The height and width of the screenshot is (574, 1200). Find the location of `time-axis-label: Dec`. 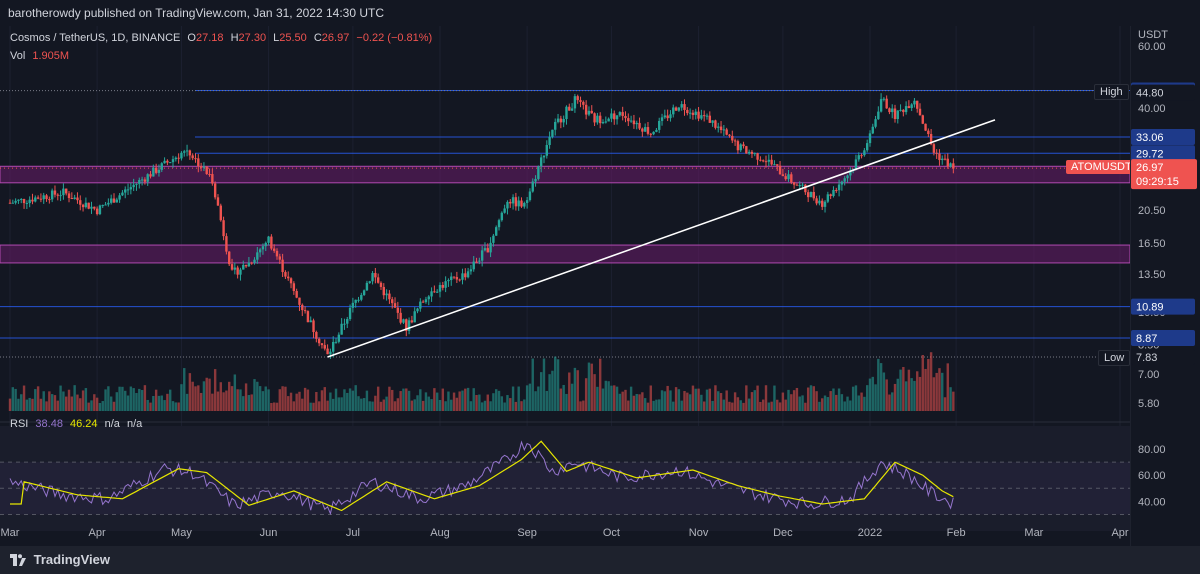

time-axis-label: Dec is located at coordinates (783, 533).